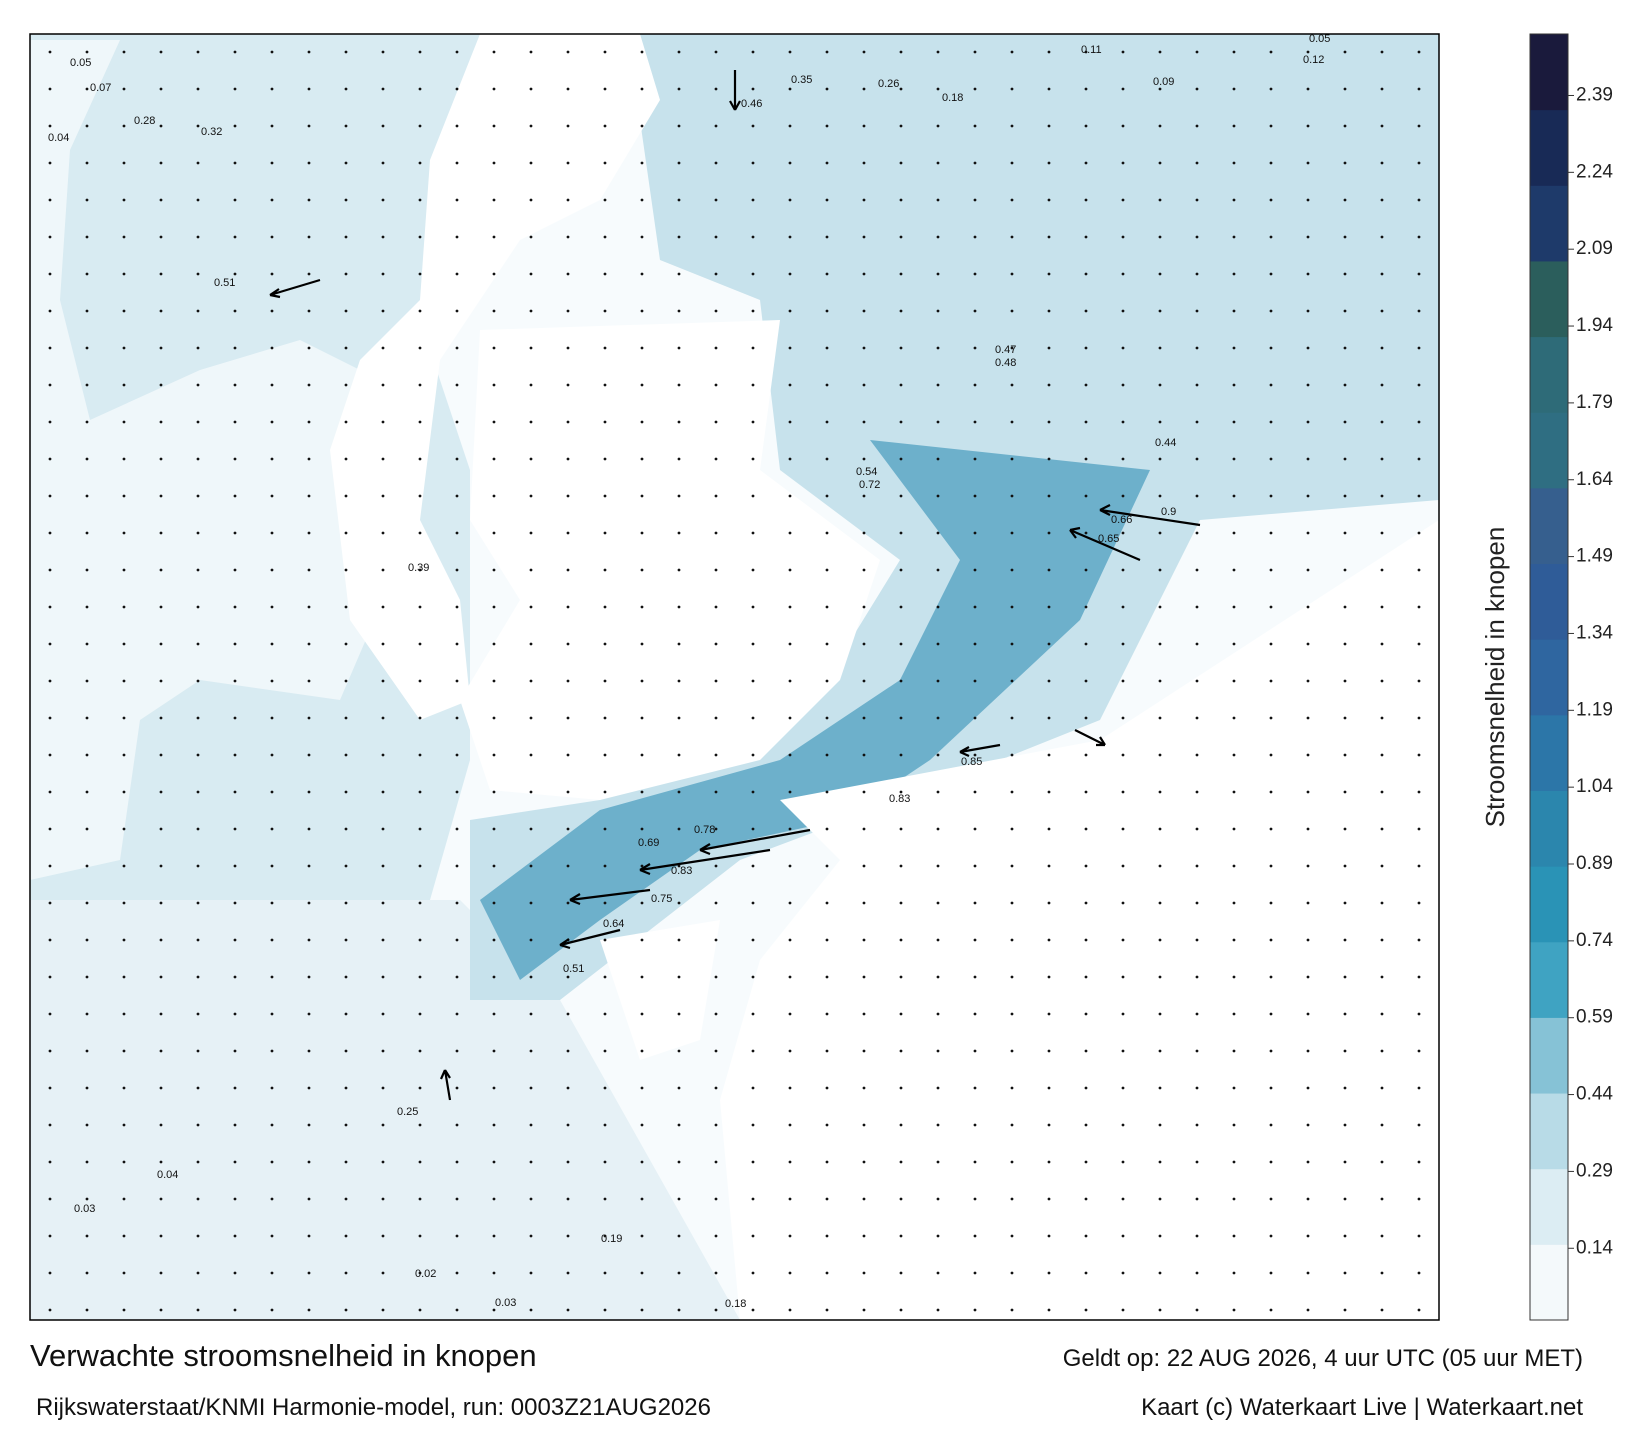 Image resolution: width=1650 pixels, height=1450 pixels. Describe the element at coordinates (1121, 520) in the screenshot. I see `speed-label: 0.66` at that location.